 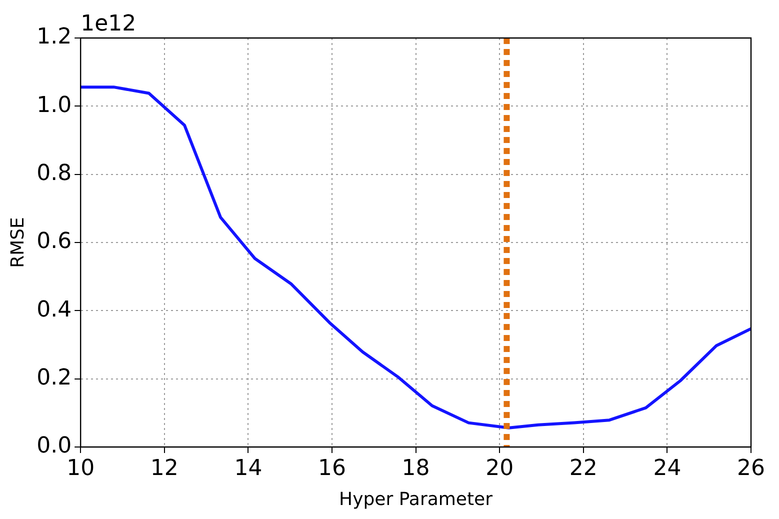 What do you see at coordinates (54, 37) in the screenshot?
I see `y-tick-label: 1.2` at bounding box center [54, 37].